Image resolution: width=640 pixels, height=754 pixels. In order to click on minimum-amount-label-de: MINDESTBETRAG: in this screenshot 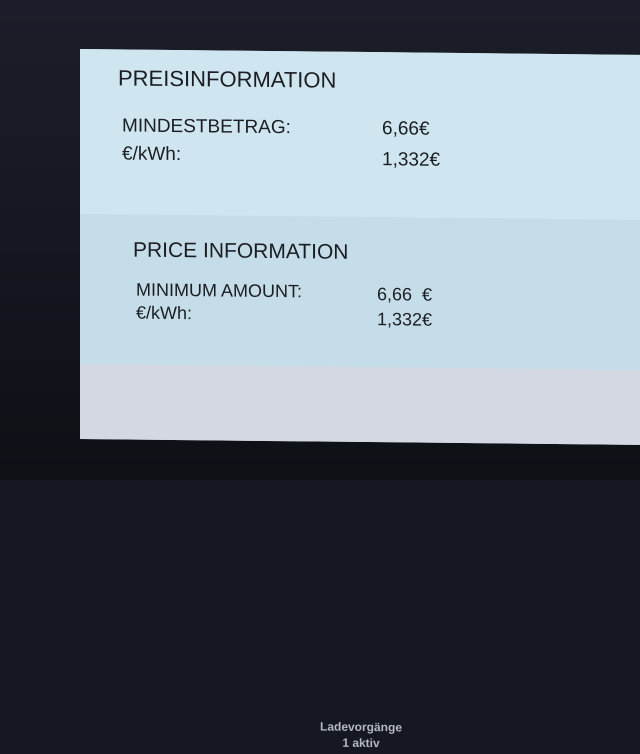, I will do `click(206, 127)`.